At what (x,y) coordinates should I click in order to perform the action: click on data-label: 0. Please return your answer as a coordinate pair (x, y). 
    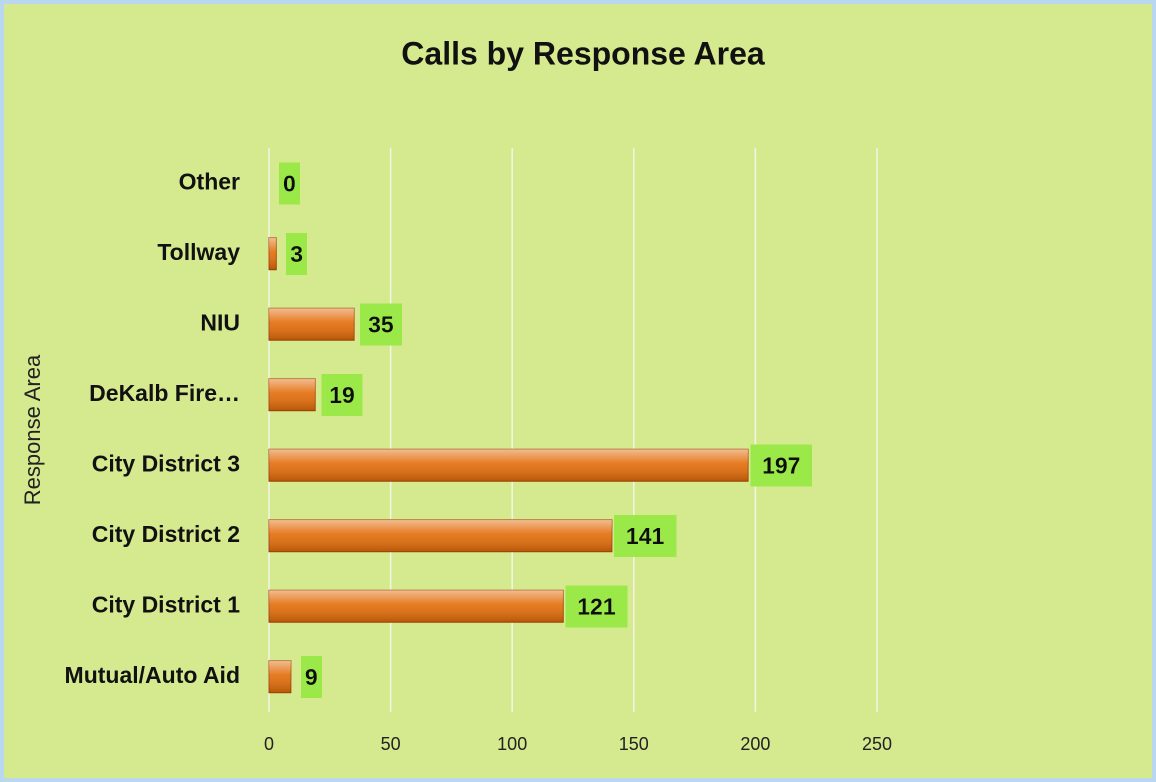
    Looking at the image, I should click on (289, 183).